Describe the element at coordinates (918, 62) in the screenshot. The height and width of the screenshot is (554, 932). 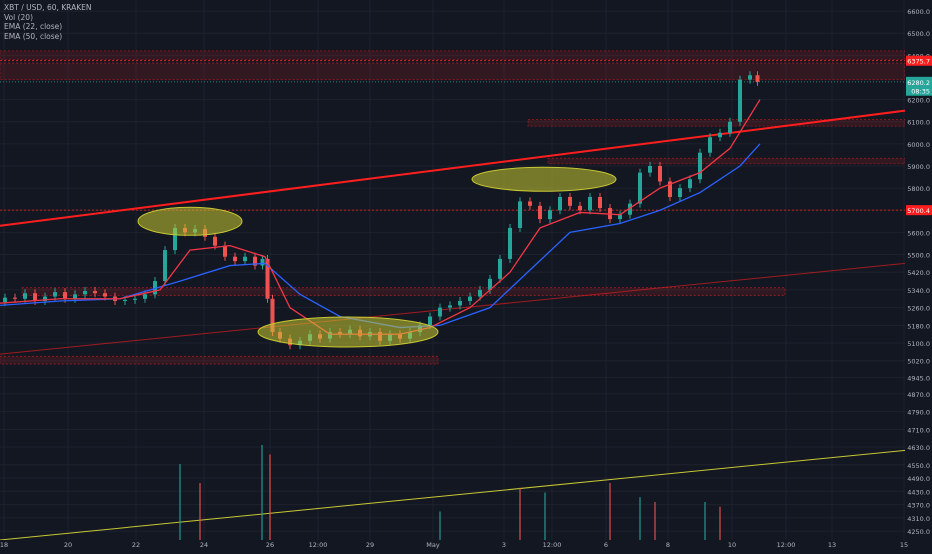
I see `price-label: 6375.7` at that location.